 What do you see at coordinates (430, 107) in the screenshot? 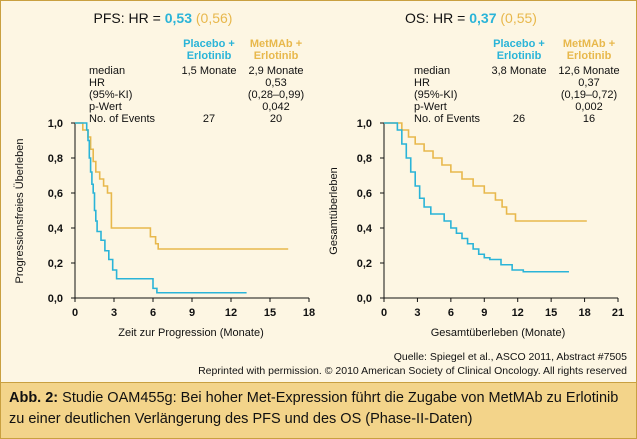
I see `os-stat-label: p-Wert` at bounding box center [430, 107].